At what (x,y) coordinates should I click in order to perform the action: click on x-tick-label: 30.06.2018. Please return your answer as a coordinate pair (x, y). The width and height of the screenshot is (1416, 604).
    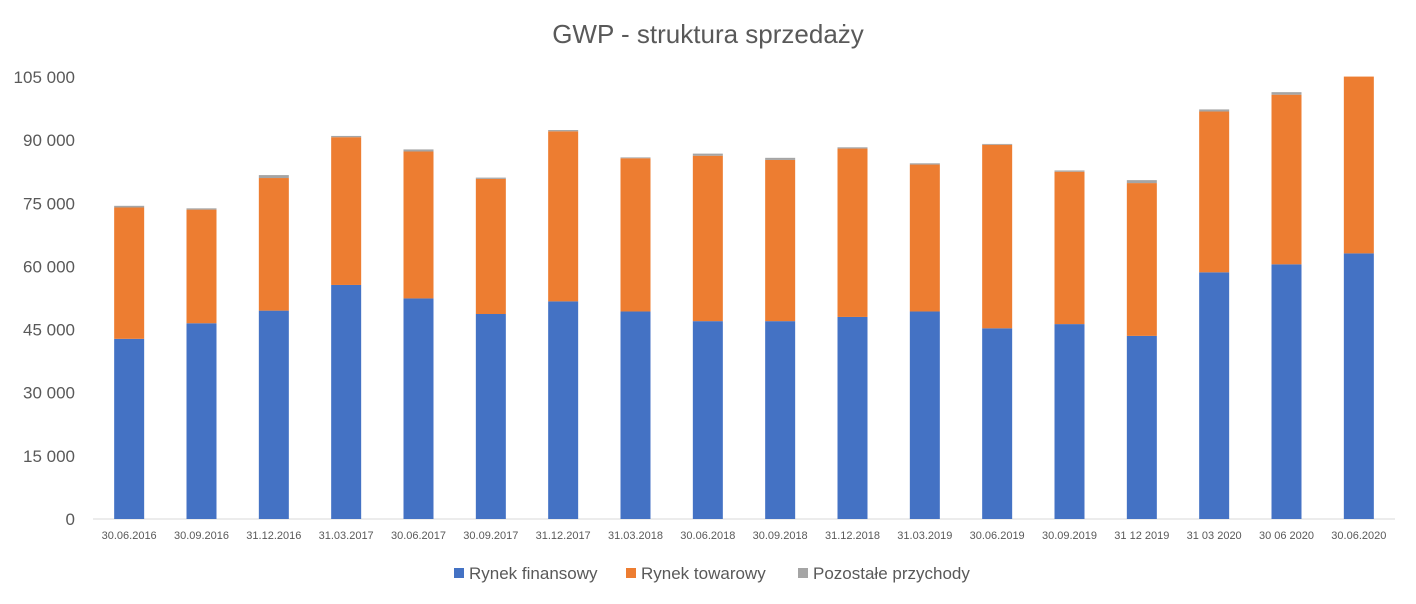
    Looking at the image, I should click on (707, 536).